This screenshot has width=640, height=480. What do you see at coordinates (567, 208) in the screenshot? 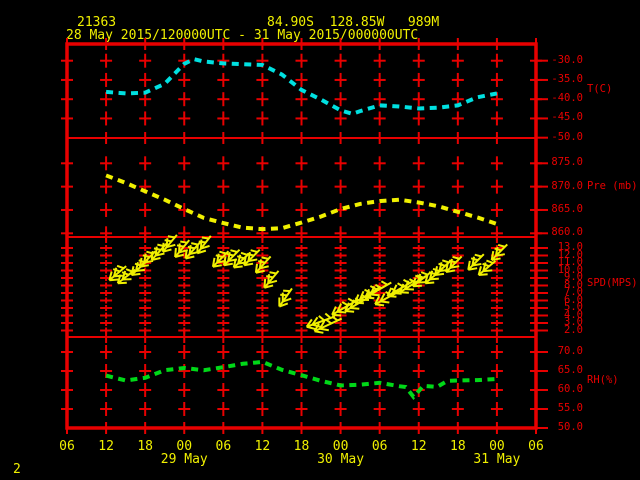
I see `y-tick-label-pressure: 865.0` at bounding box center [567, 208].